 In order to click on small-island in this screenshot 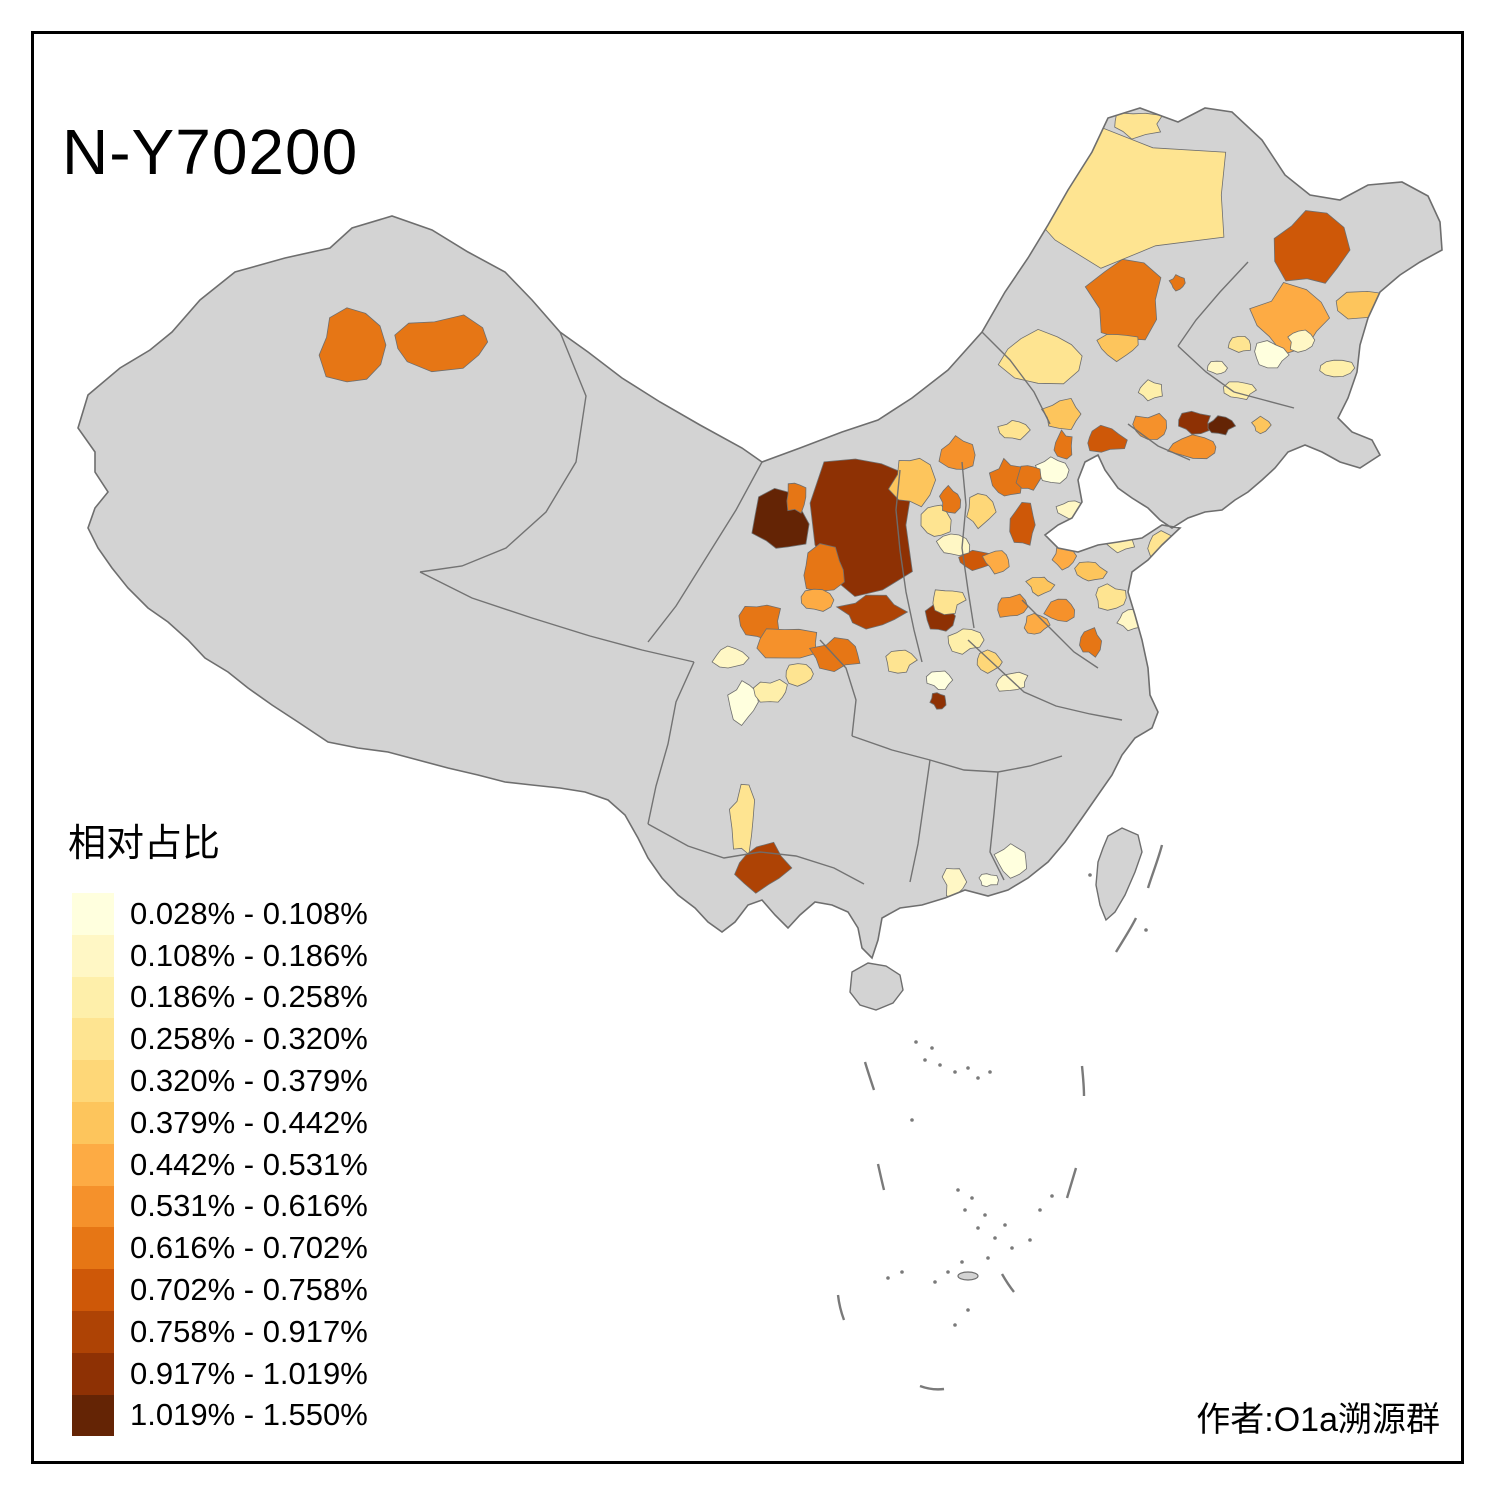, I will do `click(968, 1276)`.